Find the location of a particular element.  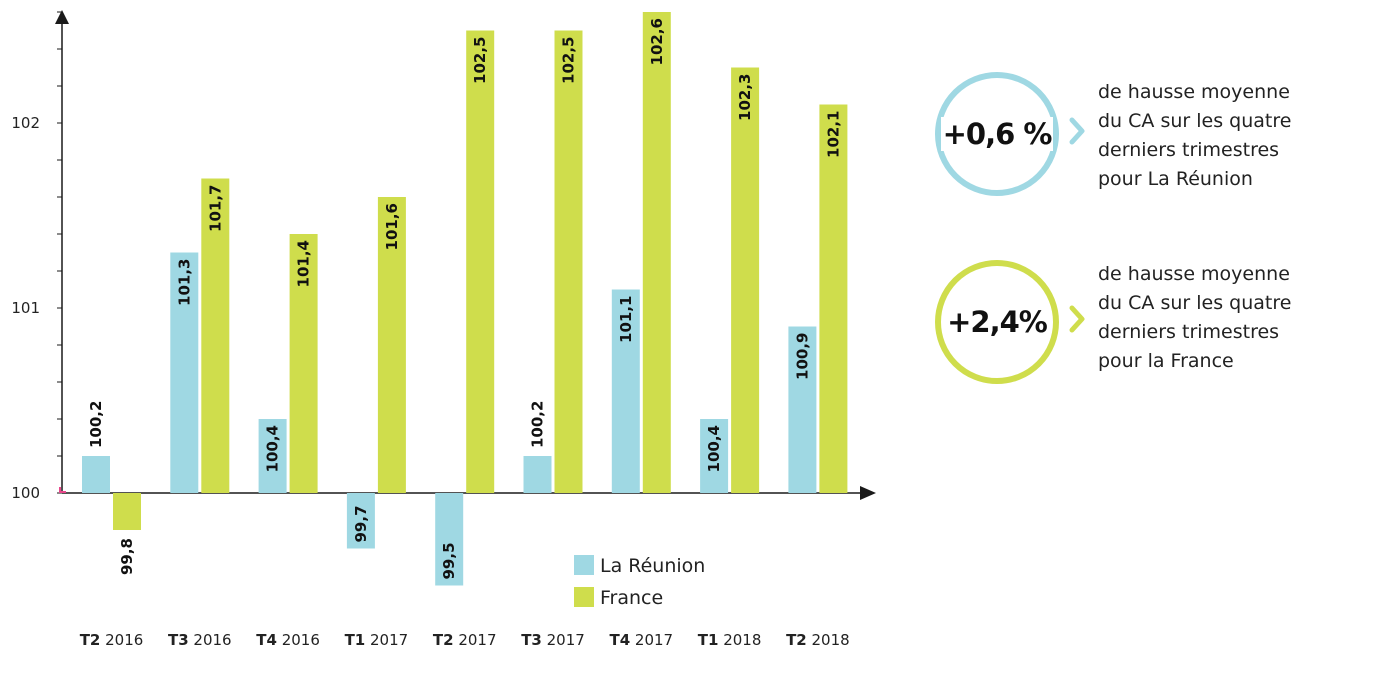

x-category-label: T3 2017 is located at coordinates (553, 640).